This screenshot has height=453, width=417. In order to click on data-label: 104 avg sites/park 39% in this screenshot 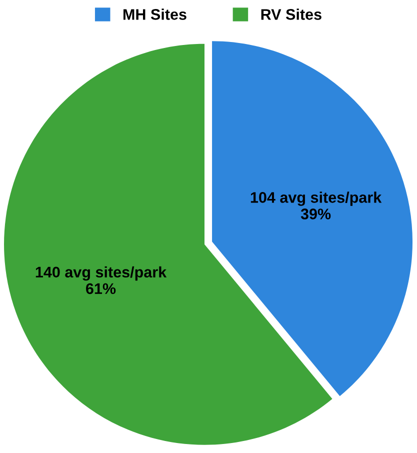, I will do `click(316, 206)`.